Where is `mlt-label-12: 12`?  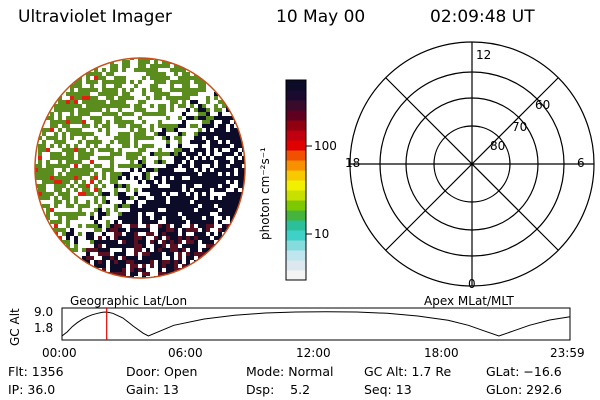
mlt-label-12: 12 is located at coordinates (484, 55).